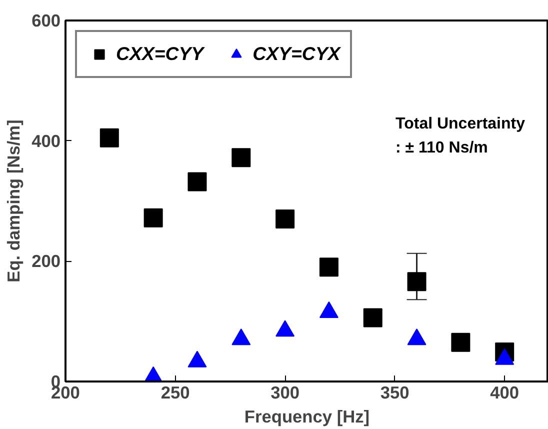 Image resolution: width=548 pixels, height=429 pixels. I want to click on legend-label: CXY=CYX, so click(296, 54).